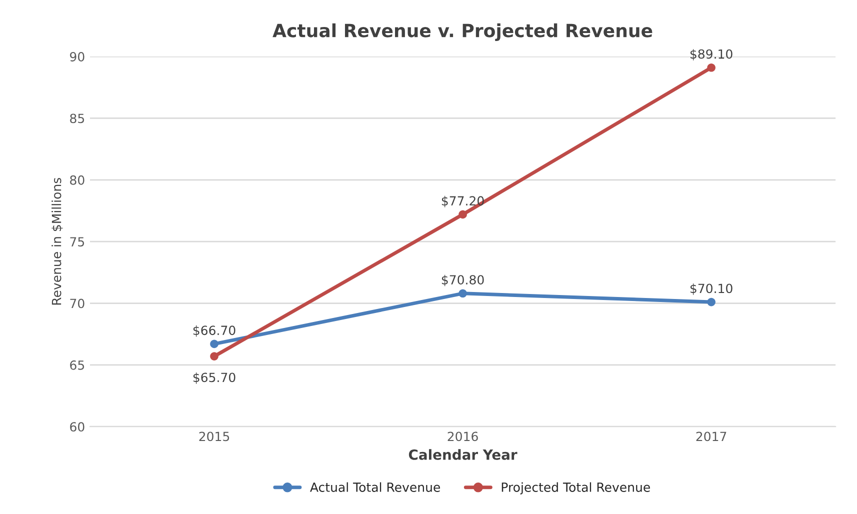 The image size is (857, 514). I want to click on y-tick-label: 85, so click(77, 119).